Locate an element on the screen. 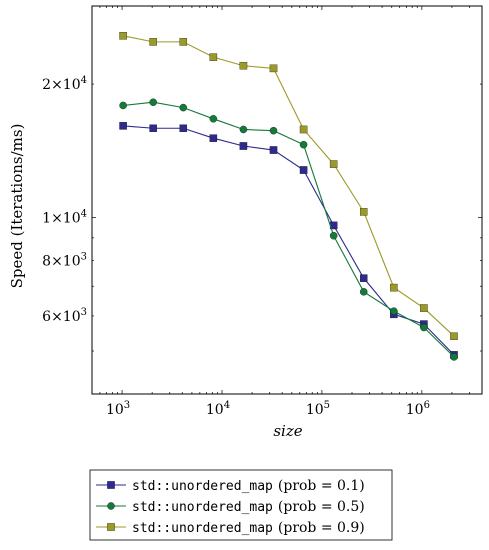 The height and width of the screenshot is (550, 489). y-tick-label: 6×103 is located at coordinates (64, 316).